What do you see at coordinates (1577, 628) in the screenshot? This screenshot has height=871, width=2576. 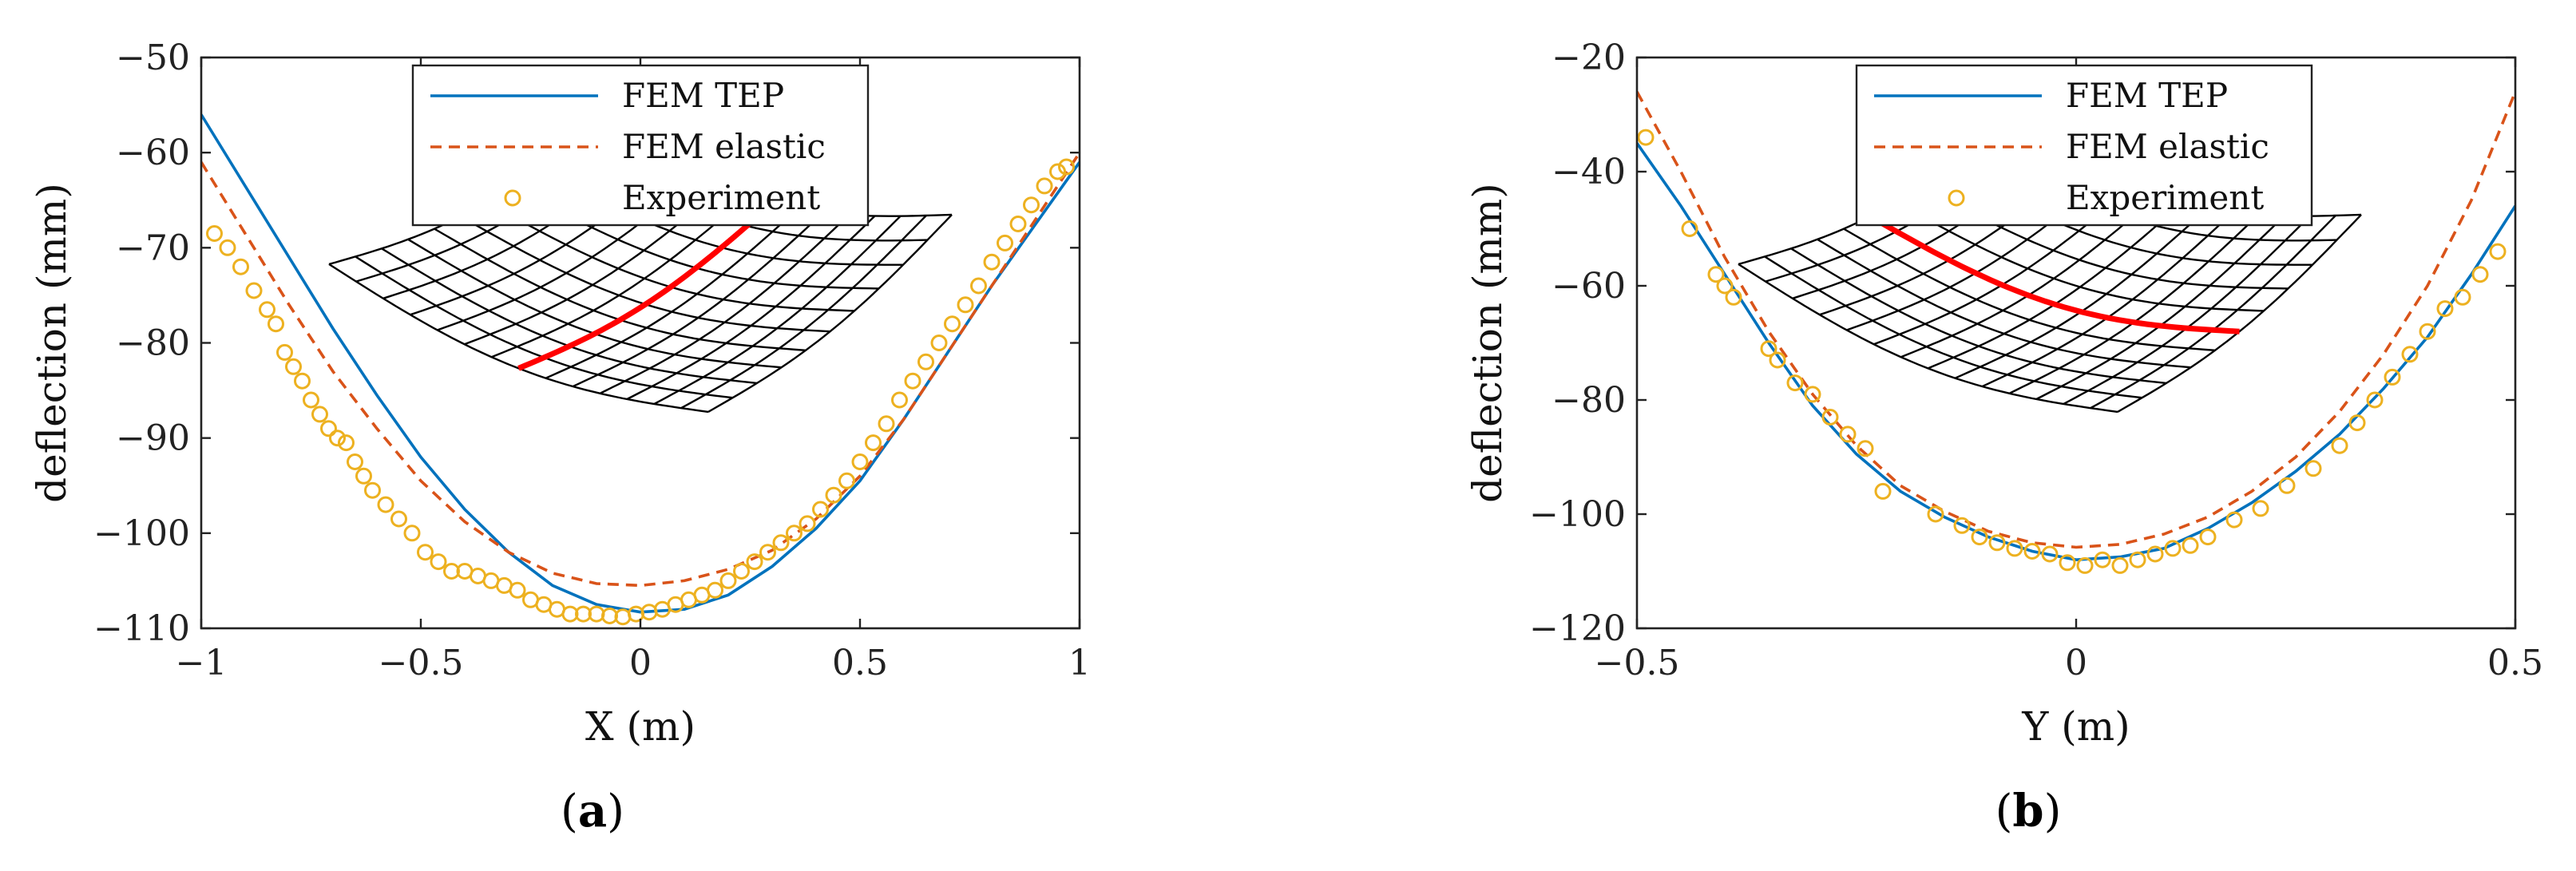 I see `y-tick-label: −120` at bounding box center [1577, 628].